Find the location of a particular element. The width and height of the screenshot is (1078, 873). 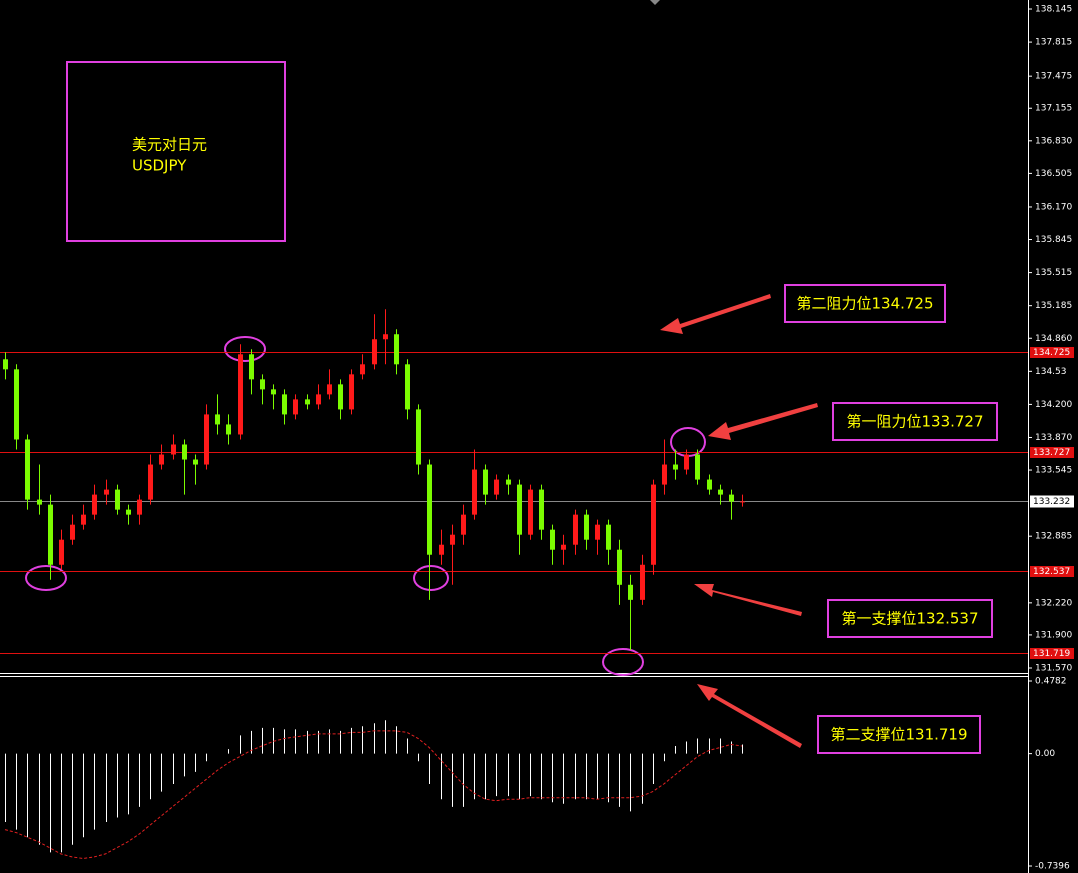

note-boxes is located at coordinates (891, 519).